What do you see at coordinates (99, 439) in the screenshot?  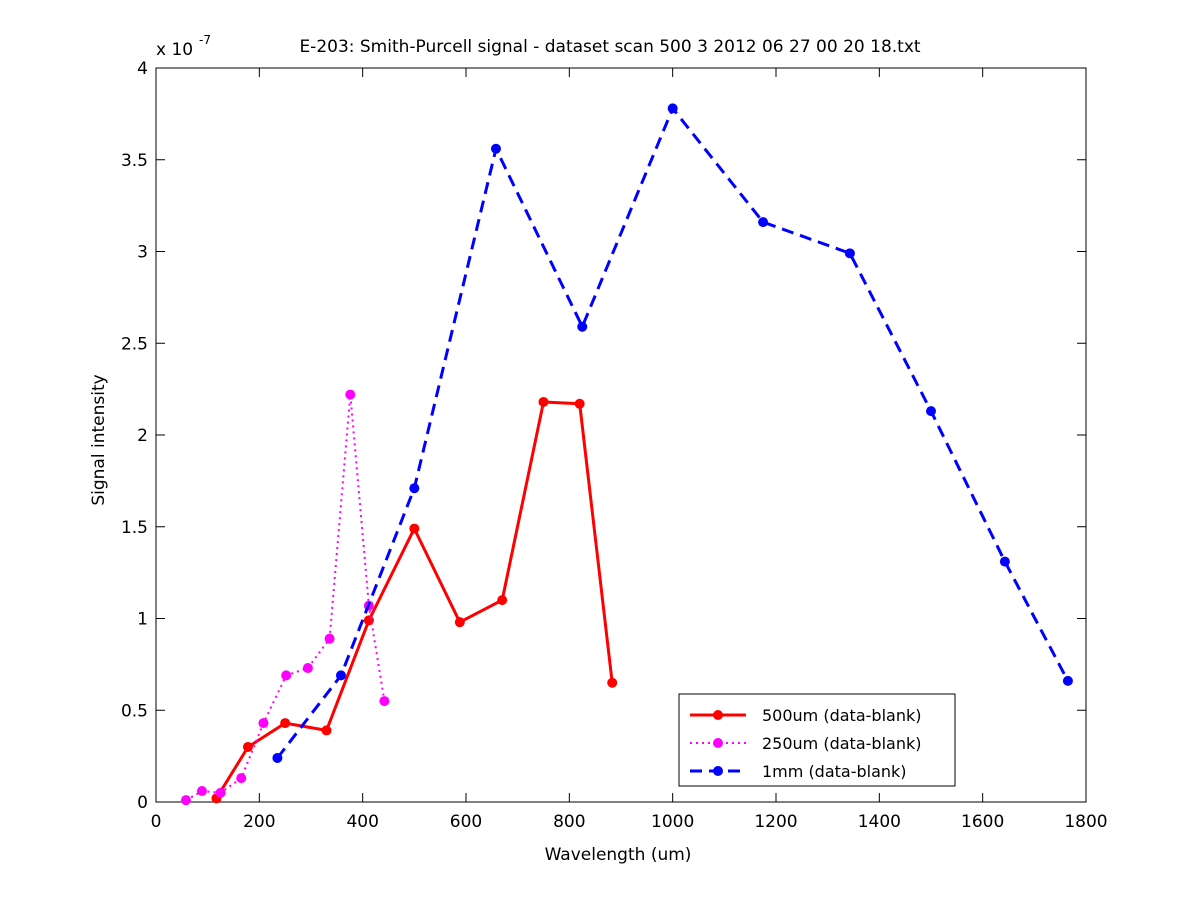 I see `y-axis-label: Signal intensity` at bounding box center [99, 439].